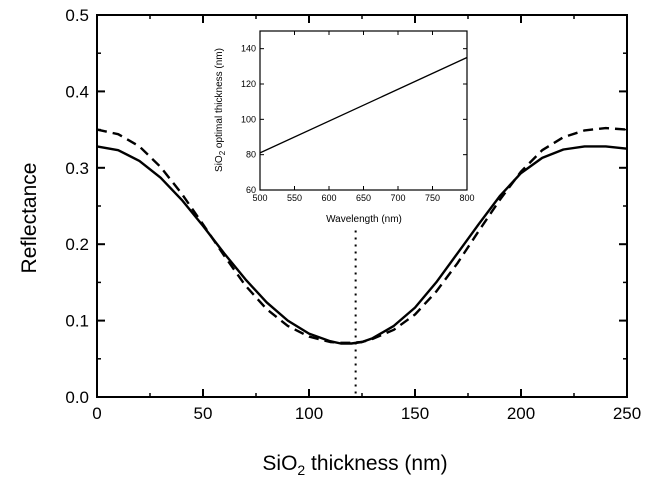 The height and width of the screenshot is (479, 648). Describe the element at coordinates (96, 413) in the screenshot. I see `x-tick-label: 0` at that location.